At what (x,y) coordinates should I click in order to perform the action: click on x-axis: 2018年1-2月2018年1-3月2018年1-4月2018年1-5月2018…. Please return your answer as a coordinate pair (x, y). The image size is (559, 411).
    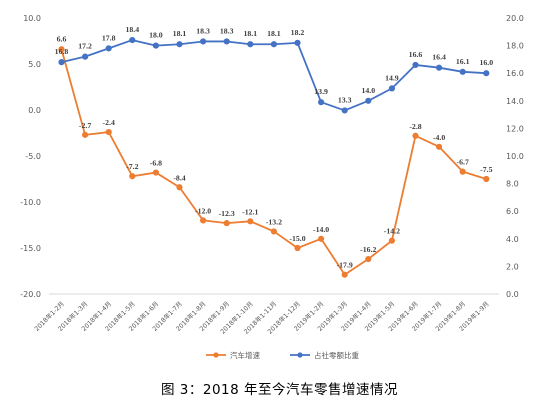
    Looking at the image, I should click on (261, 317).